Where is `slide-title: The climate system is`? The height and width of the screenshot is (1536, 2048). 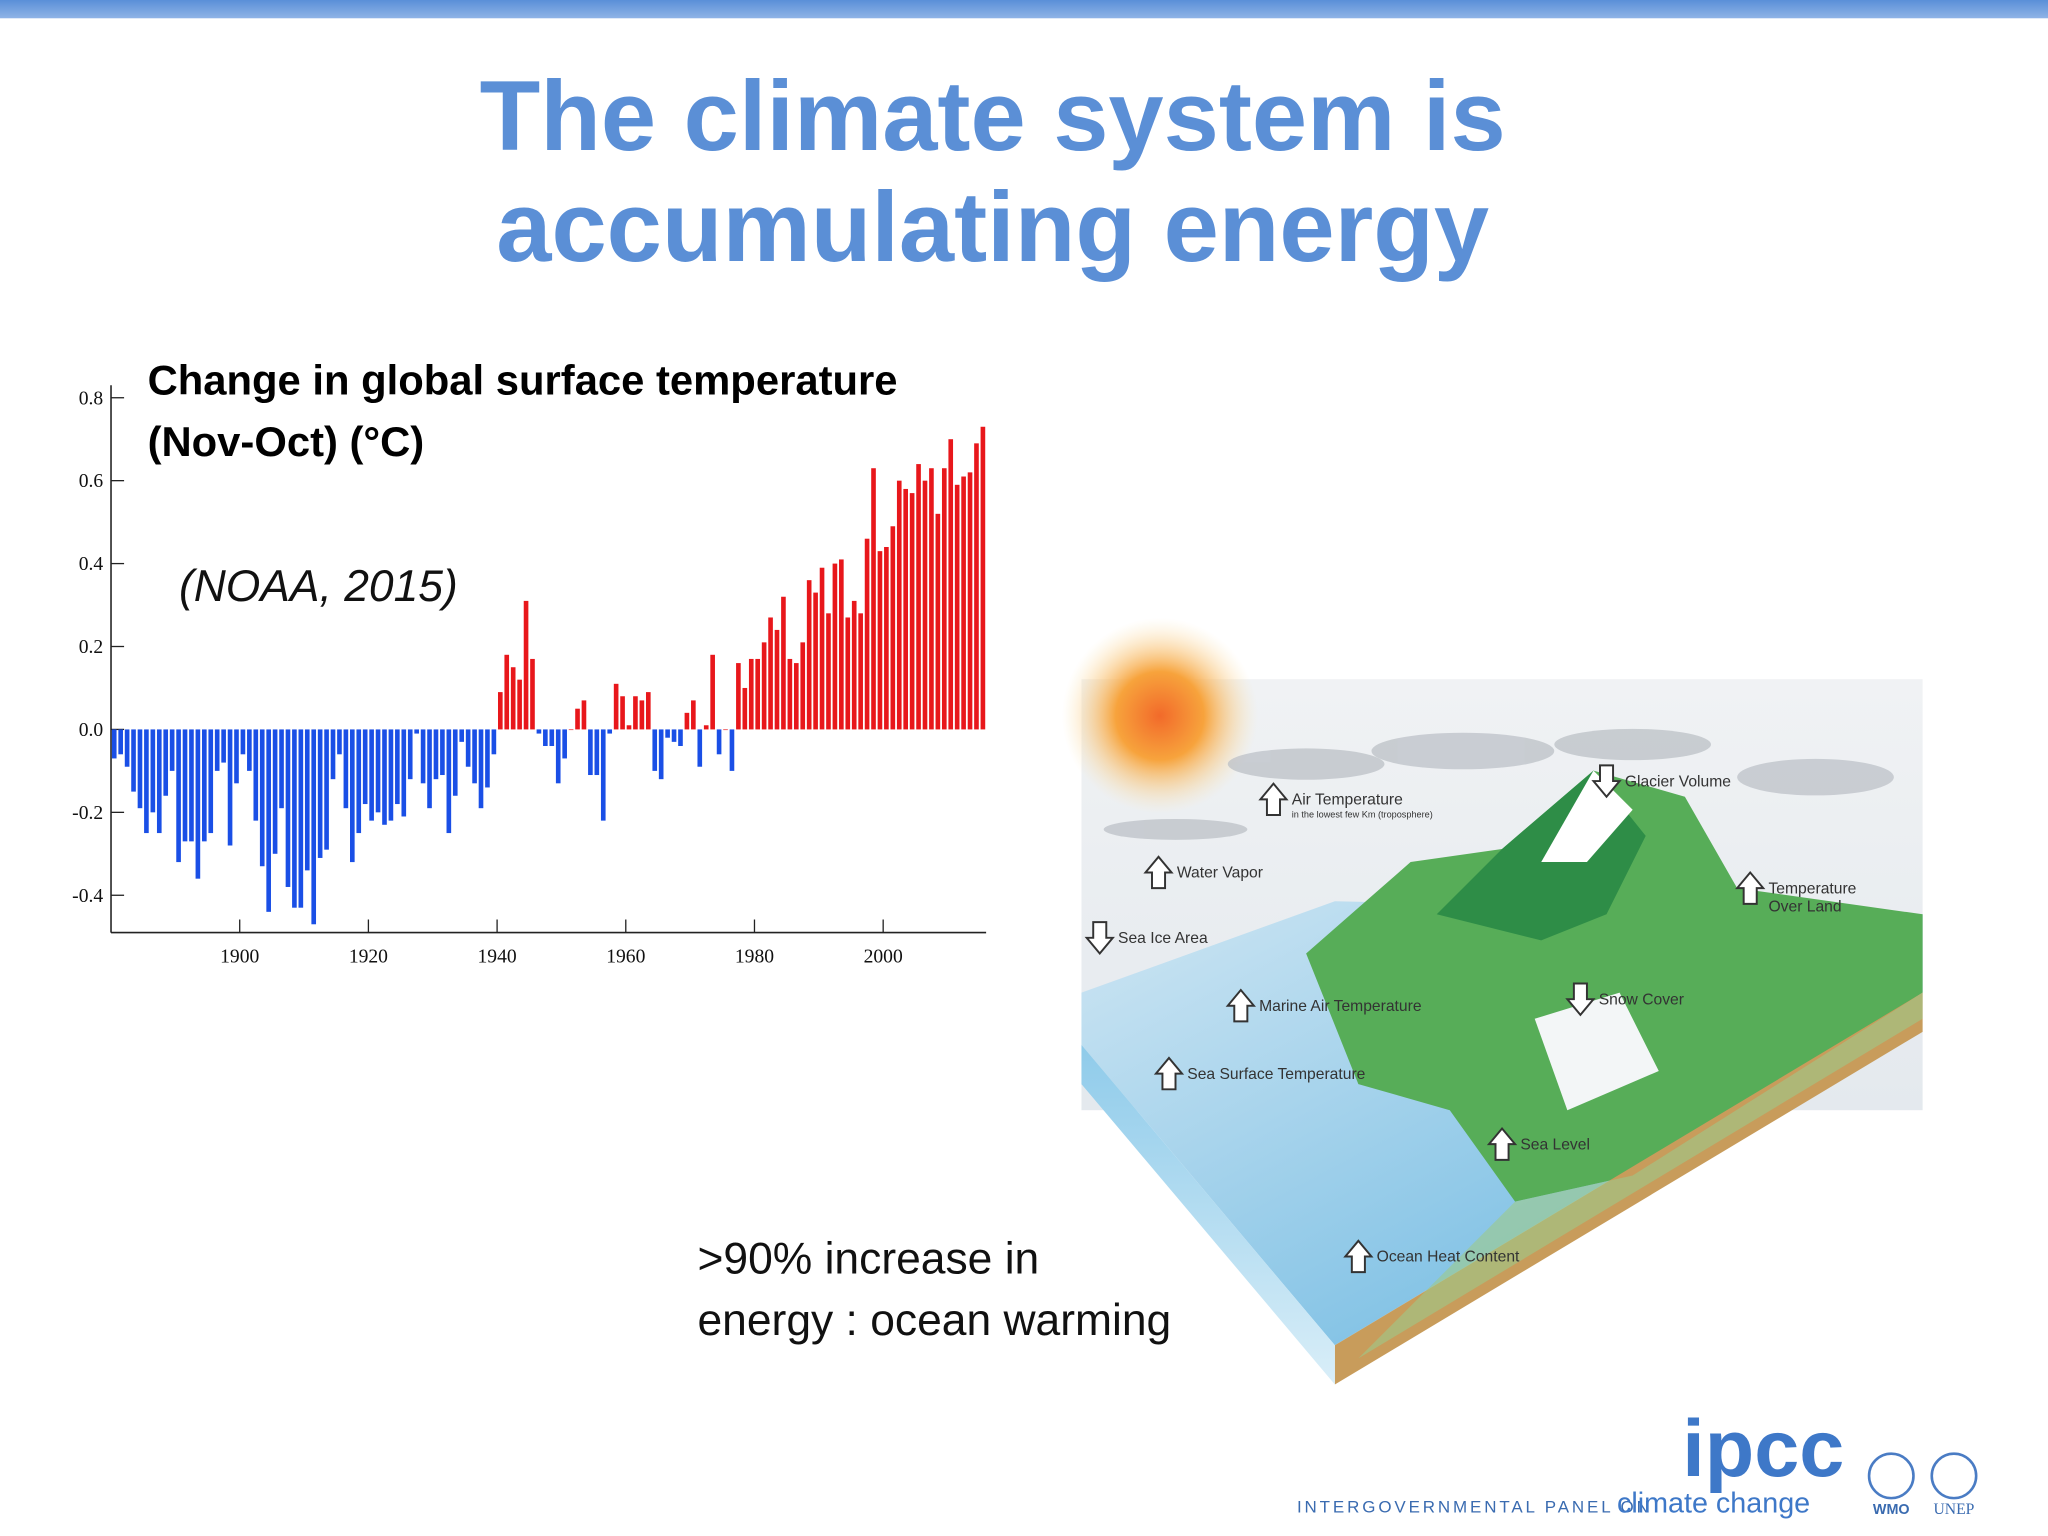 slide-title: The climate system is is located at coordinates (993, 116).